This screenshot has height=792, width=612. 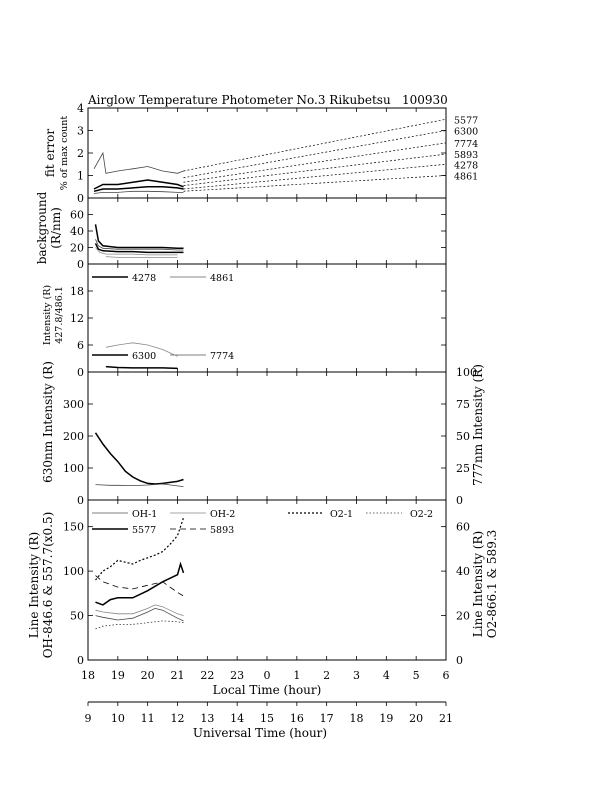 I want to click on ytick-label-red_lines-1: 100, so click(x=73, y=468).